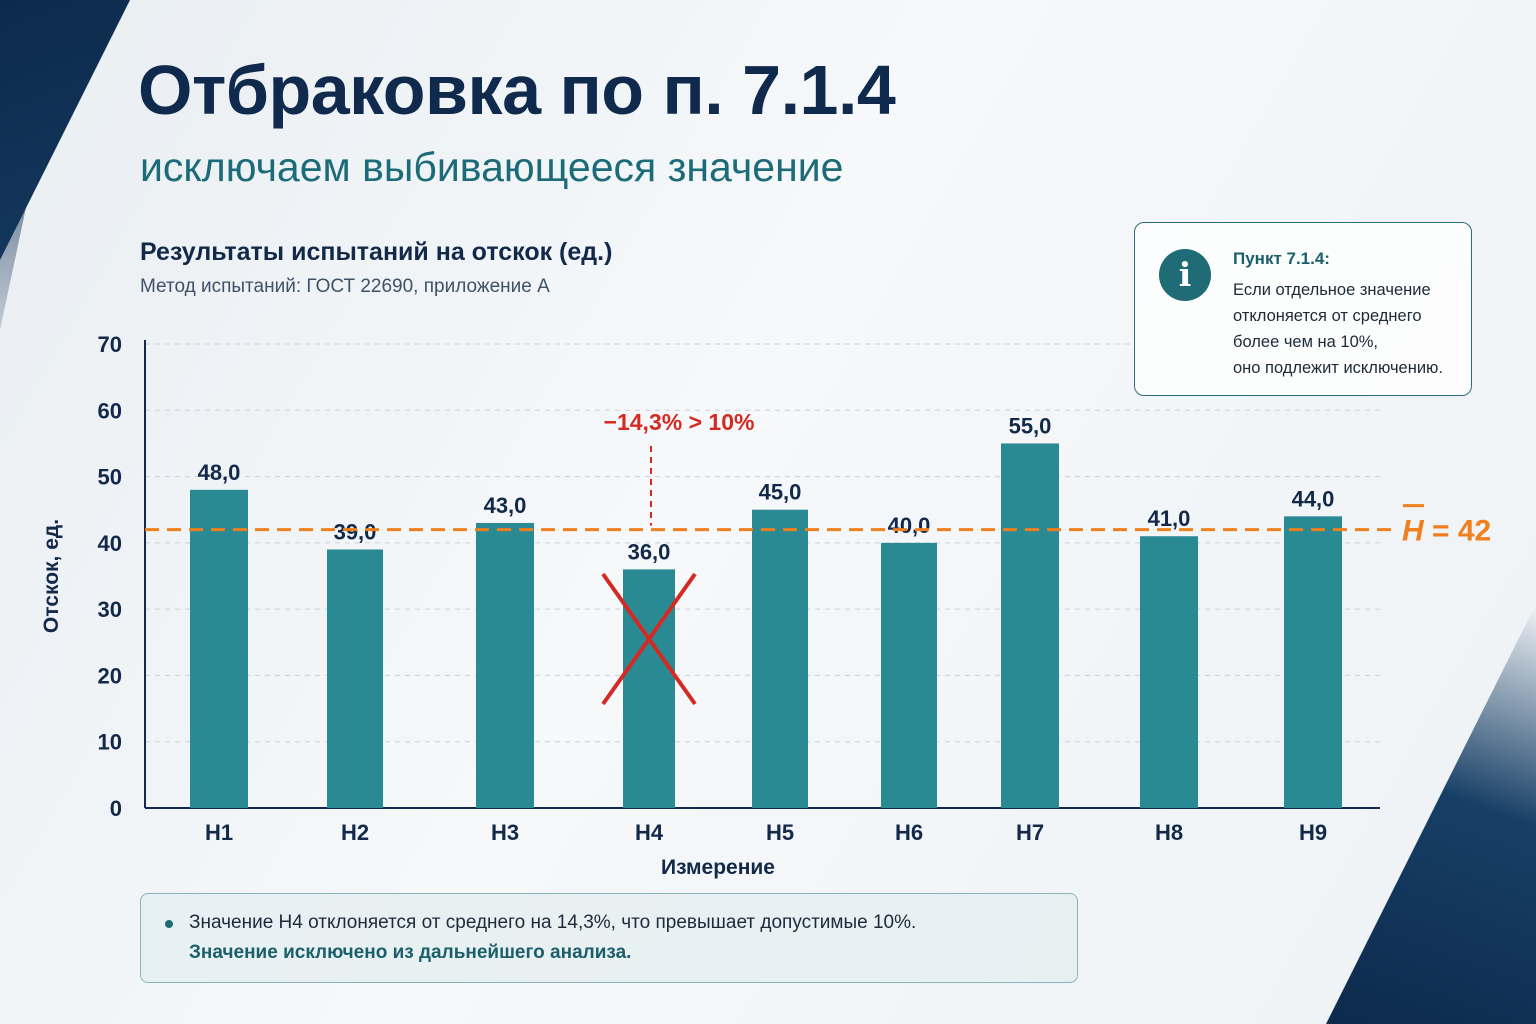  I want to click on x-tick-label: Н2, so click(355, 832).